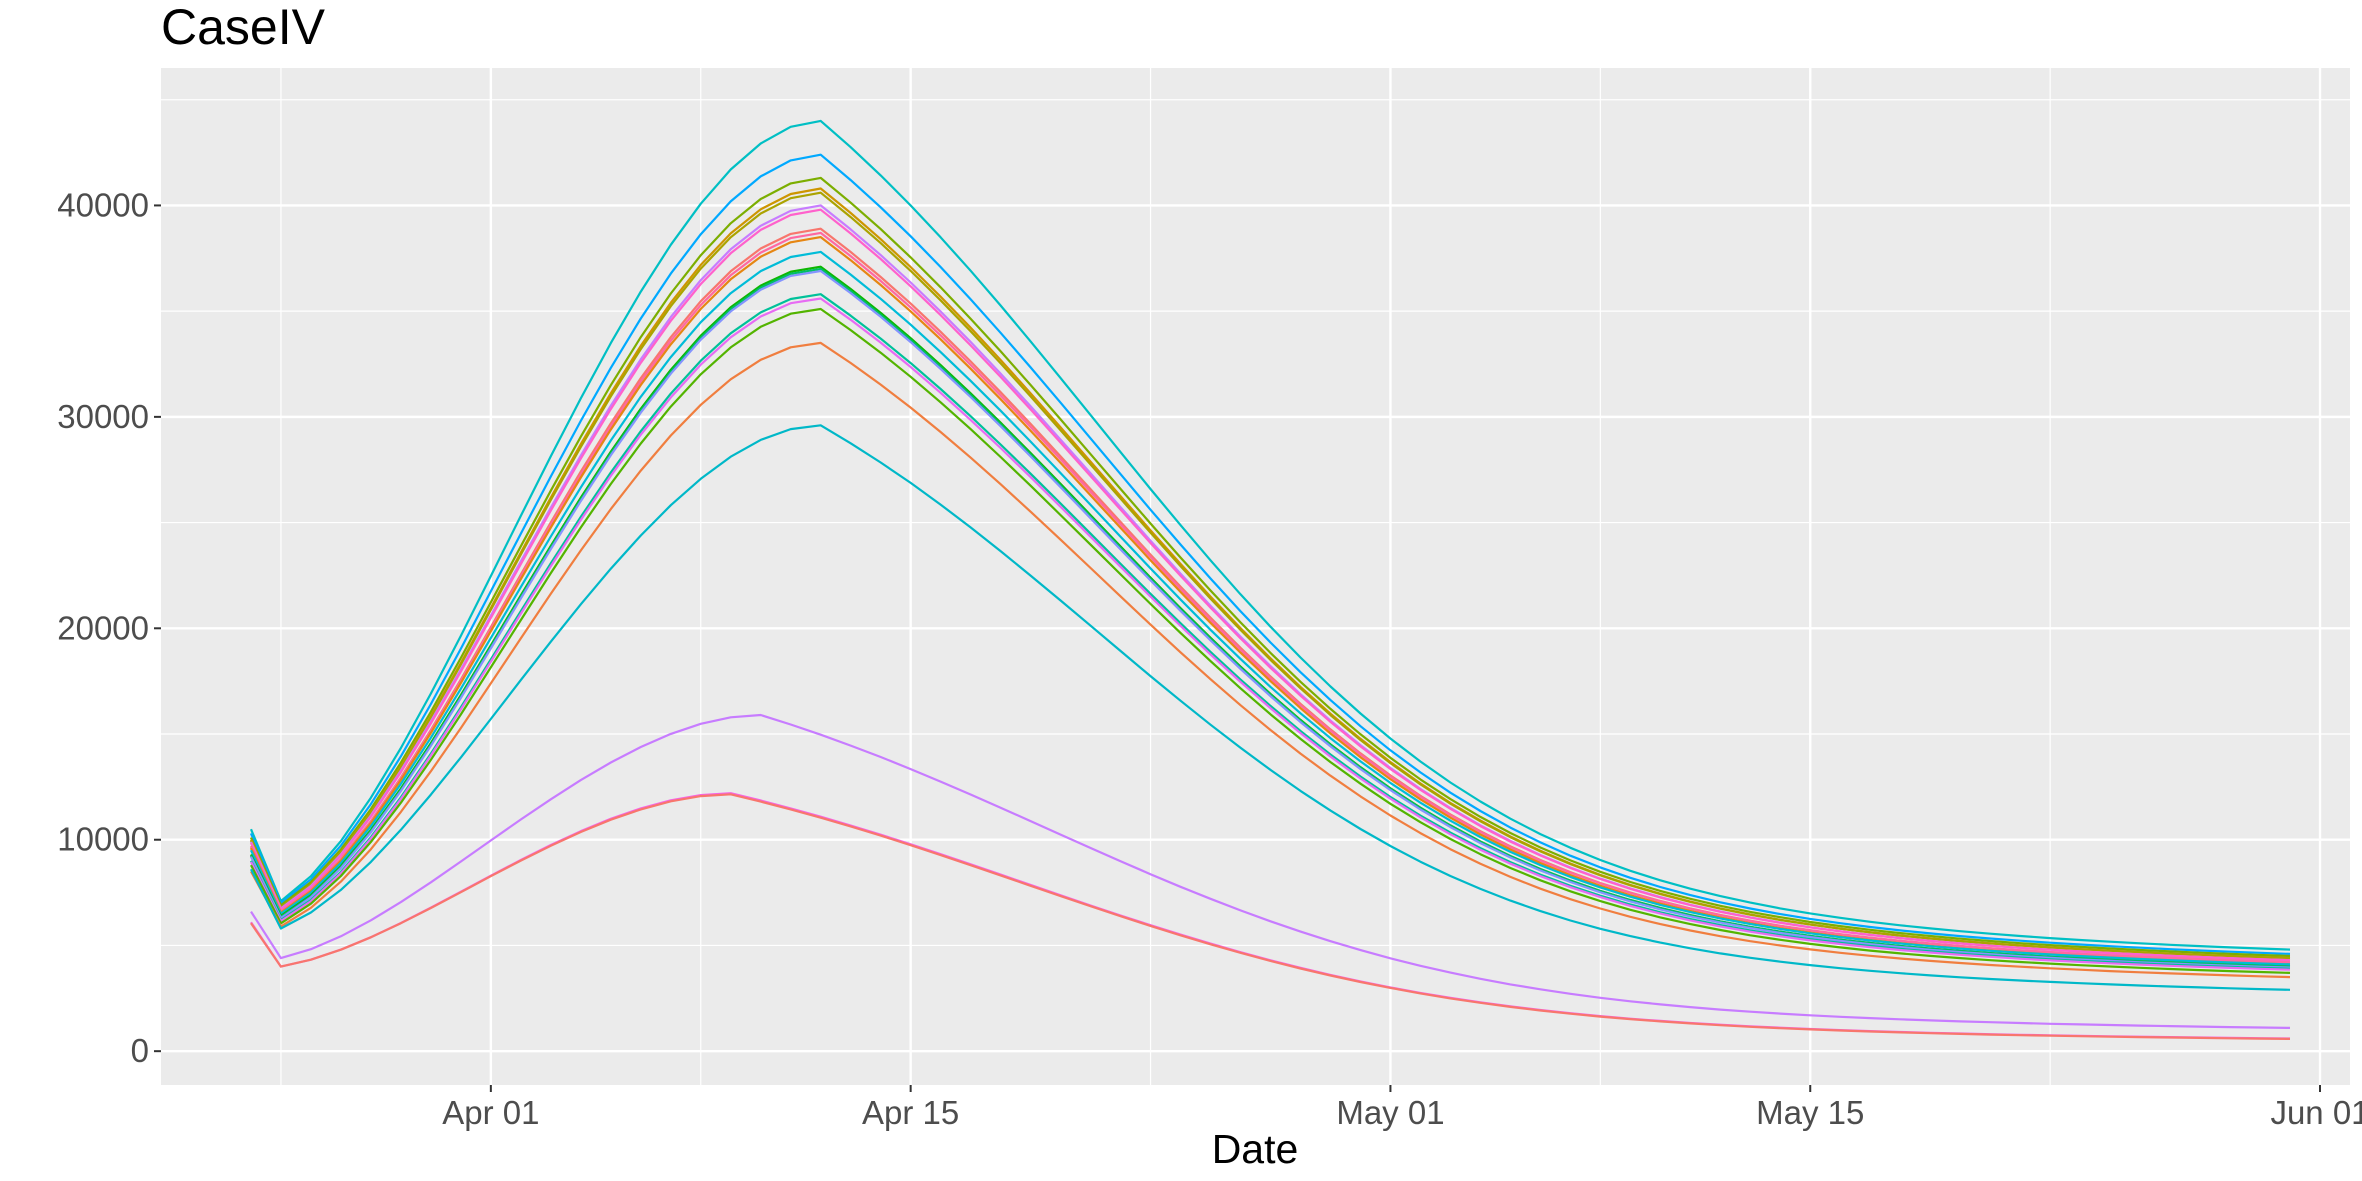 The width and height of the screenshot is (2362, 1181). I want to click on x-axis-ticks: Apr 01 Apr 15 May 01 May 15 Jun 01, so click(1402, 1108).